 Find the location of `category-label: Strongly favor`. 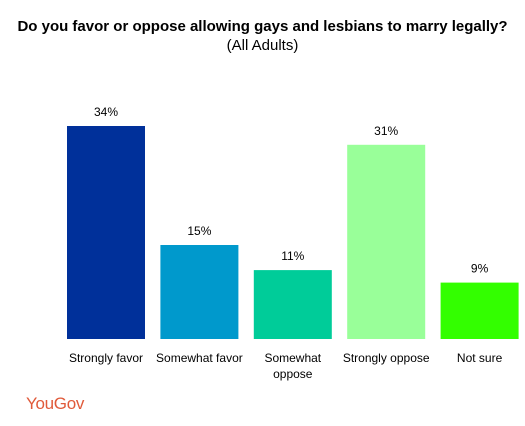

category-label: Strongly favor is located at coordinates (106, 358).